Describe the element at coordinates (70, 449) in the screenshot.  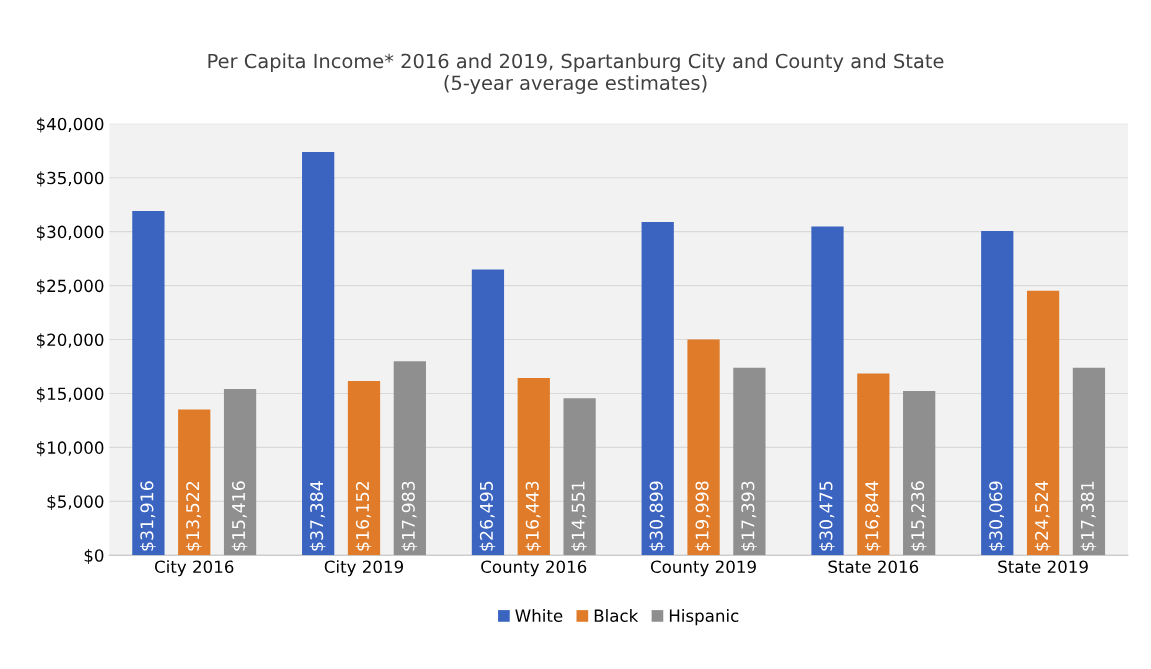
I see `y-tick-label: $10,000` at that location.